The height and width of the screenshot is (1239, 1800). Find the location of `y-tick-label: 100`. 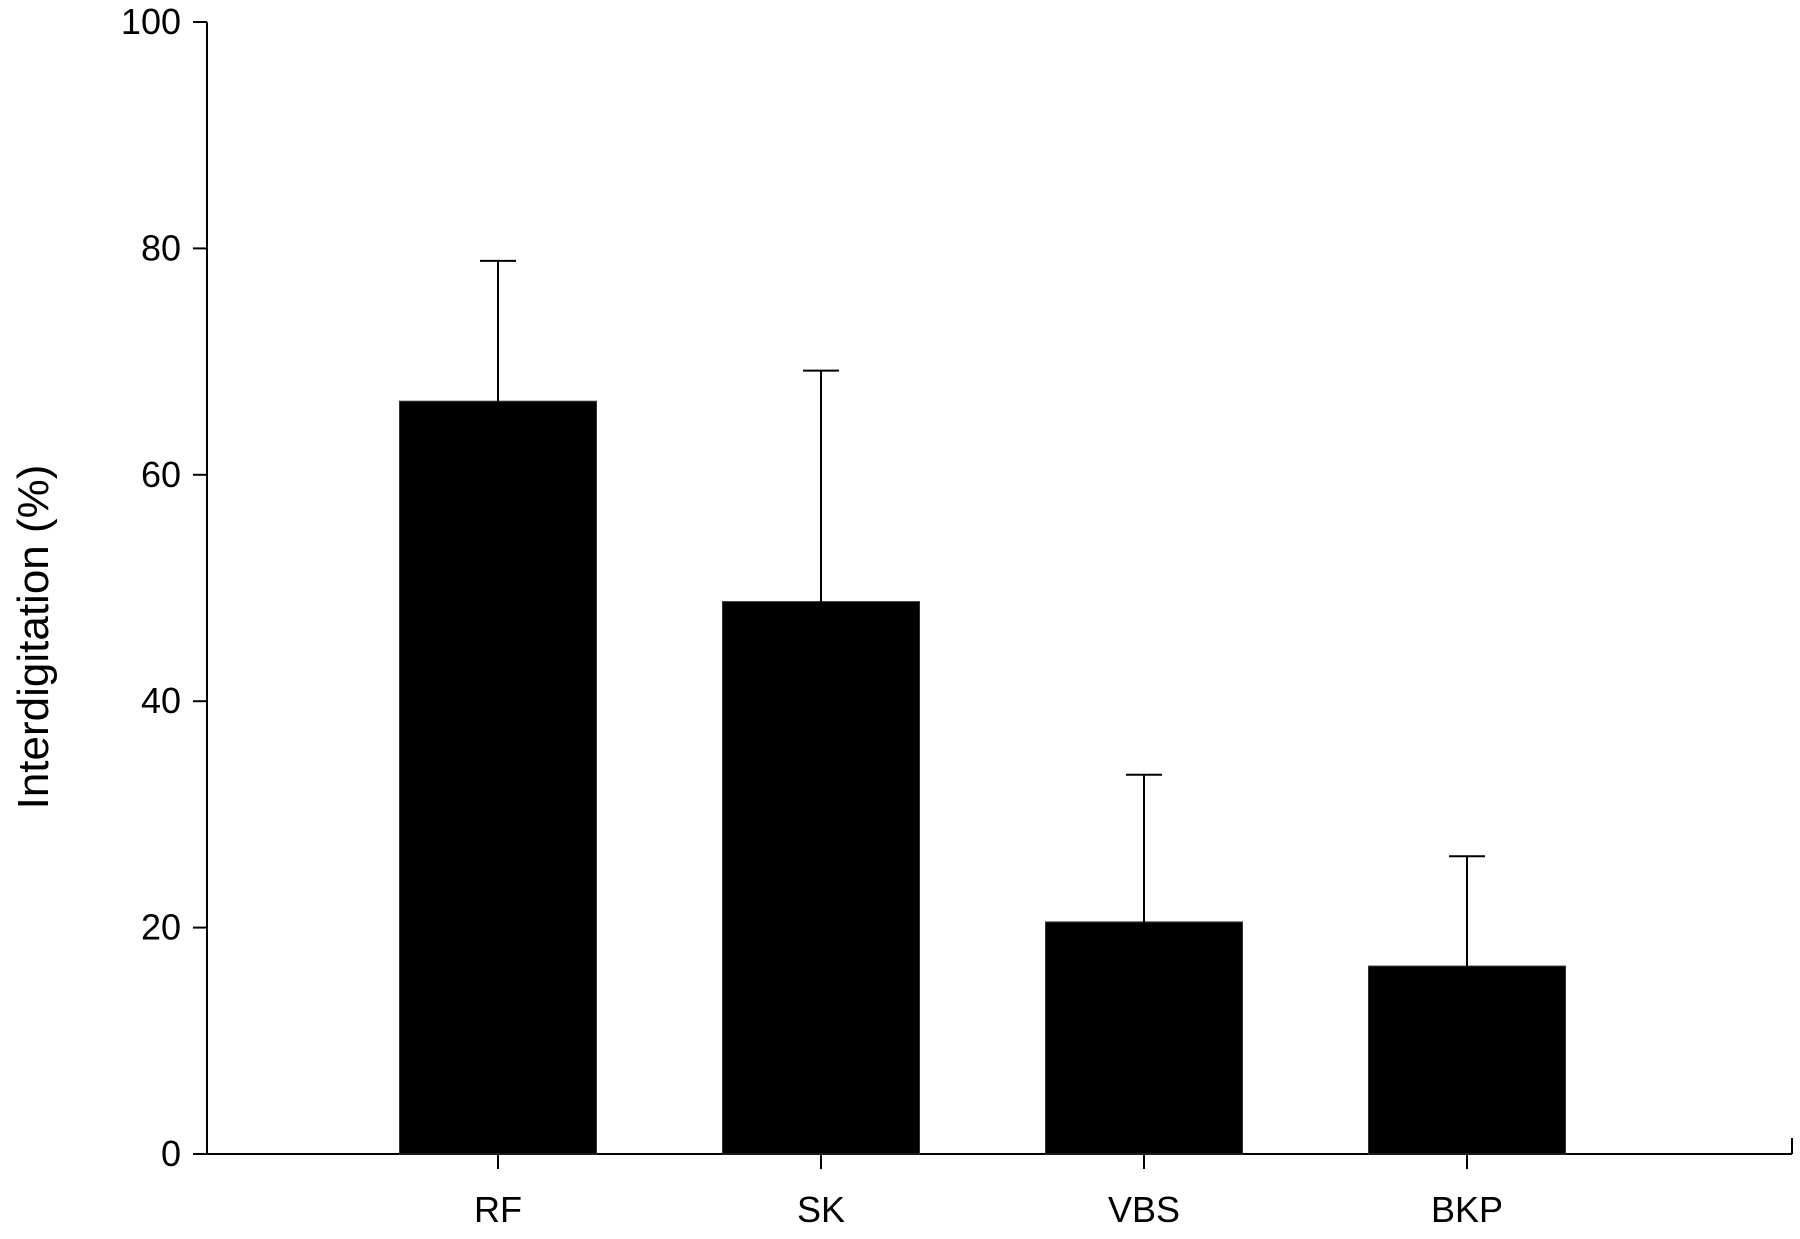

y-tick-label: 100 is located at coordinates (151, 21).